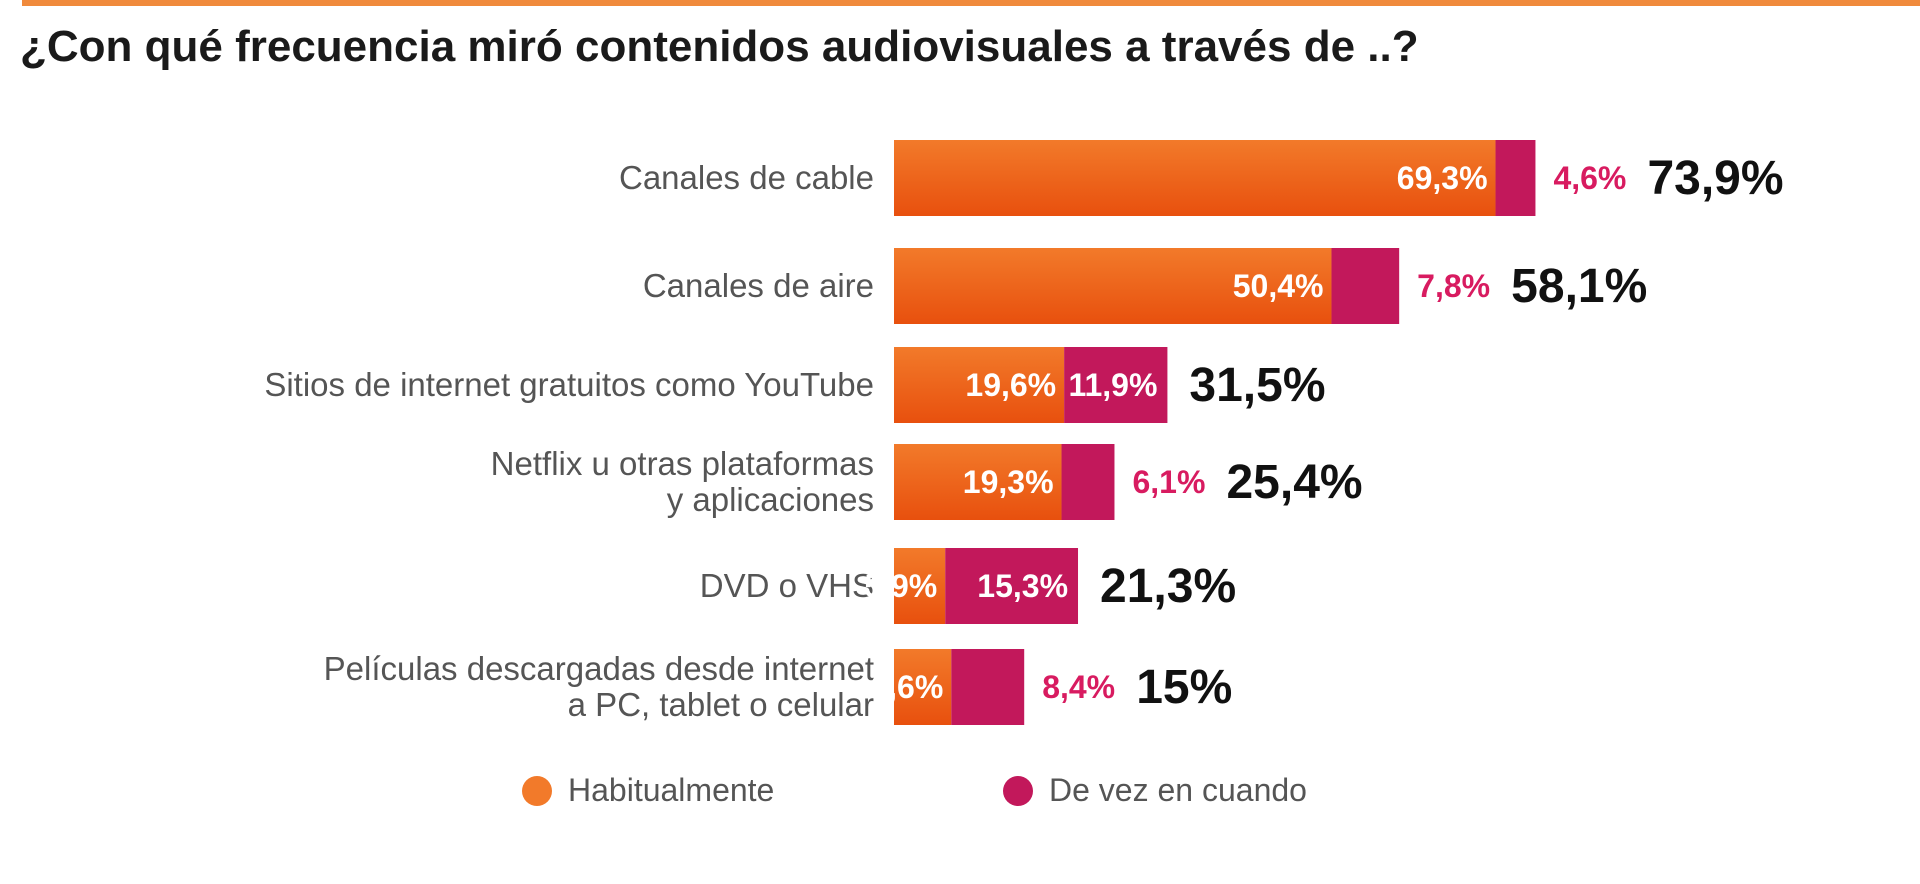  What do you see at coordinates (906, 687) in the screenshot?
I see `value-label-habitual: 6,6%` at bounding box center [906, 687].